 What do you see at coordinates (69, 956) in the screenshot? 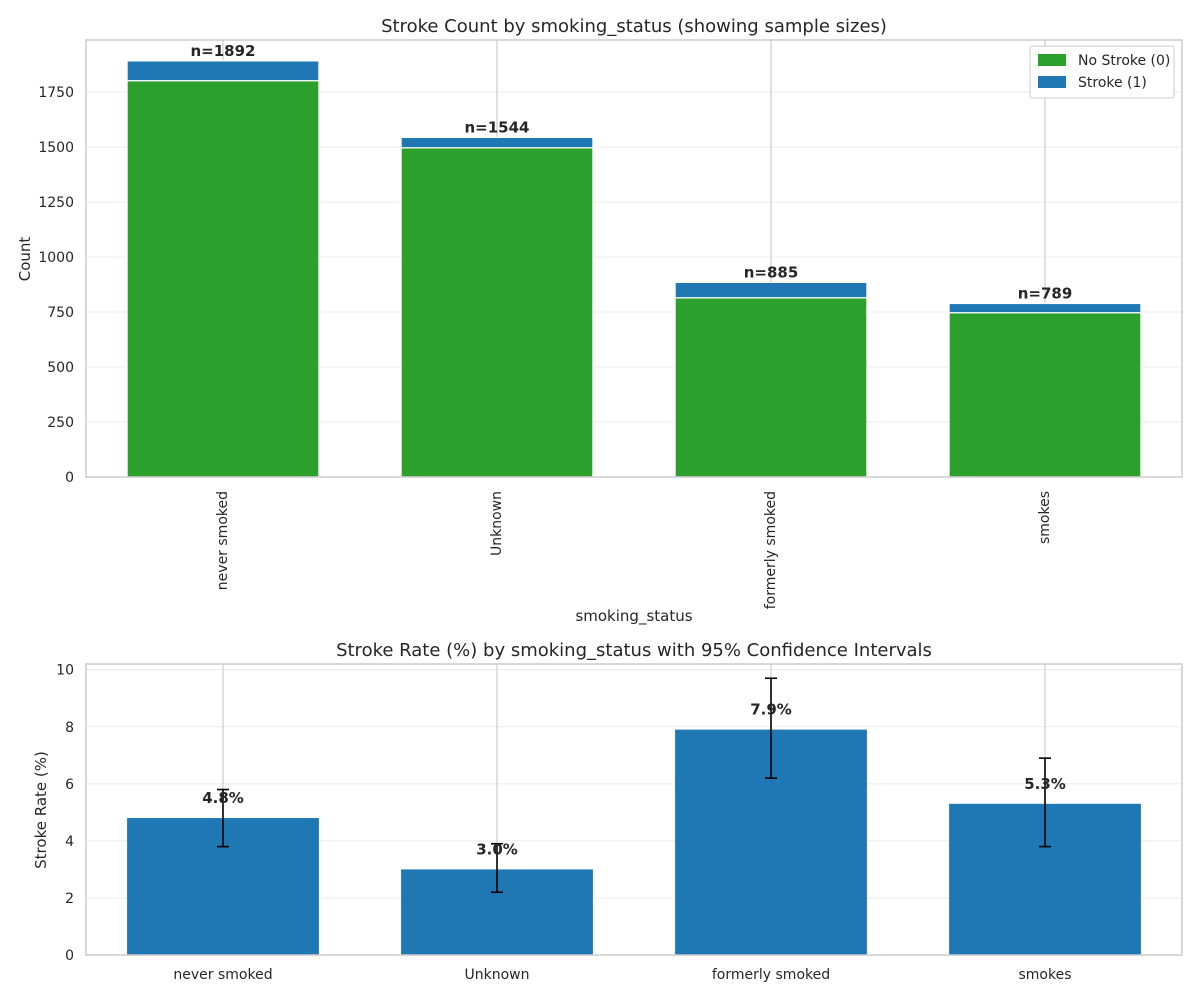
I see `chart2-y-tick-label: 0` at bounding box center [69, 956].